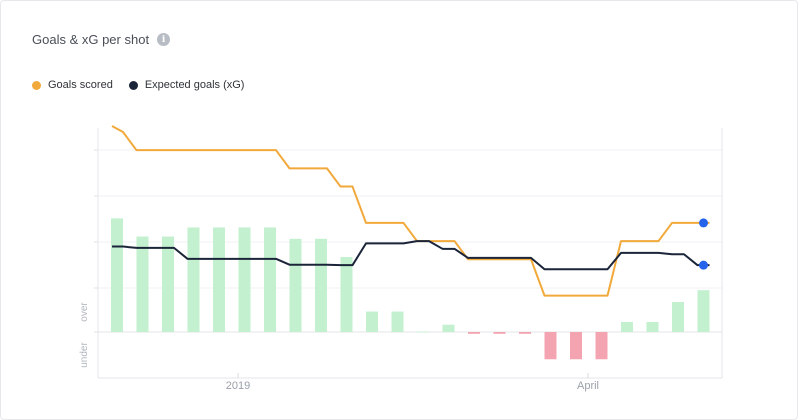 The width and height of the screenshot is (800, 420). I want to click on info-icon: i, so click(164, 39).